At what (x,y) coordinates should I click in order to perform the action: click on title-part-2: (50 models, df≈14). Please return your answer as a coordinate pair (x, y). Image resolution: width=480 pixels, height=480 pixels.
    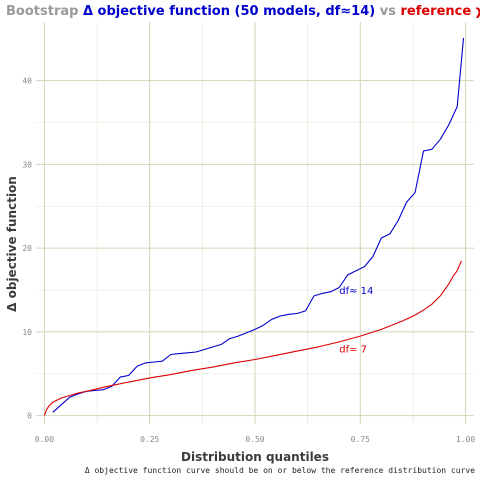
    Looking at the image, I should click on (302, 11).